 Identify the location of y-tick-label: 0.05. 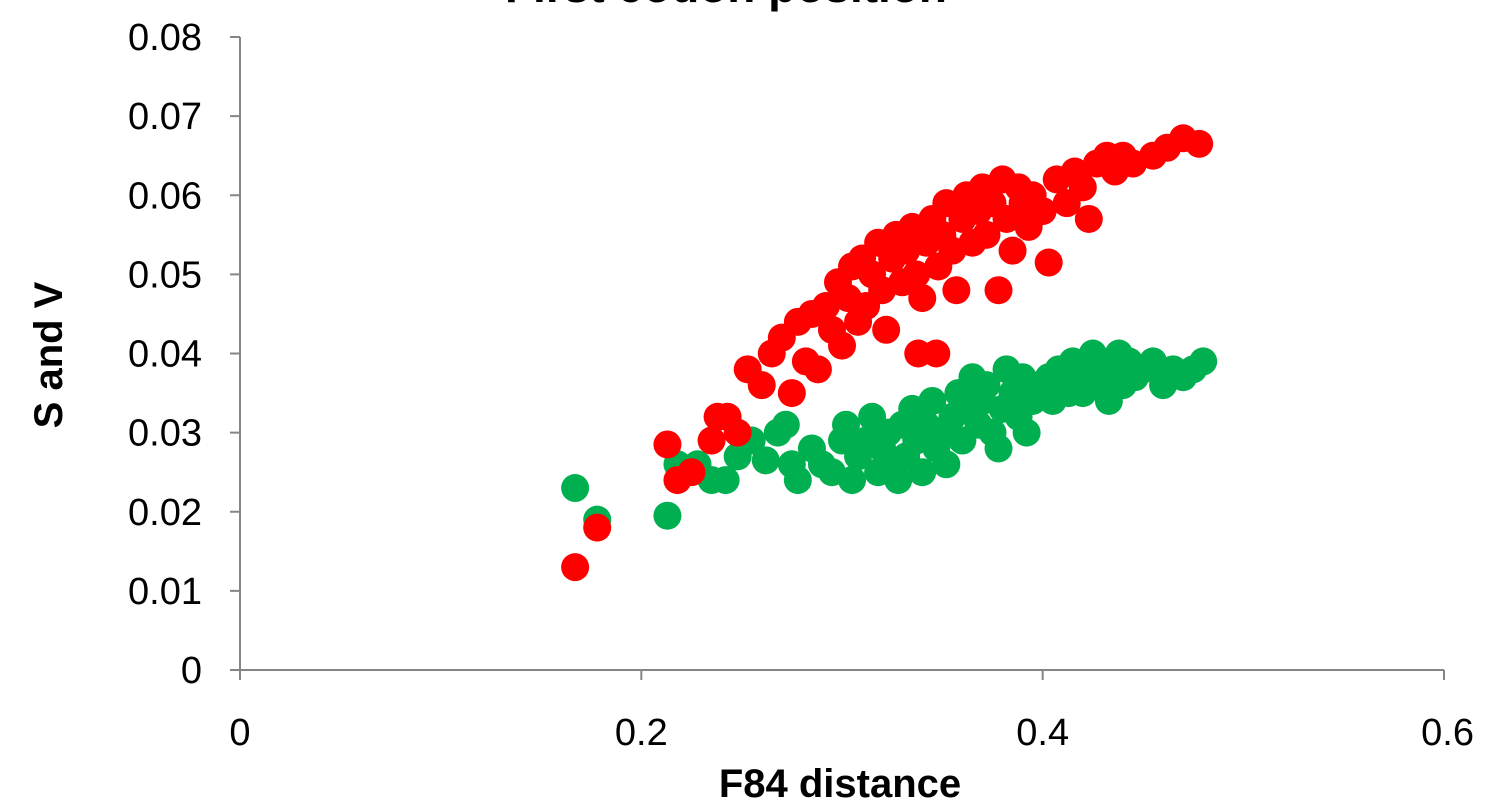
(165, 275).